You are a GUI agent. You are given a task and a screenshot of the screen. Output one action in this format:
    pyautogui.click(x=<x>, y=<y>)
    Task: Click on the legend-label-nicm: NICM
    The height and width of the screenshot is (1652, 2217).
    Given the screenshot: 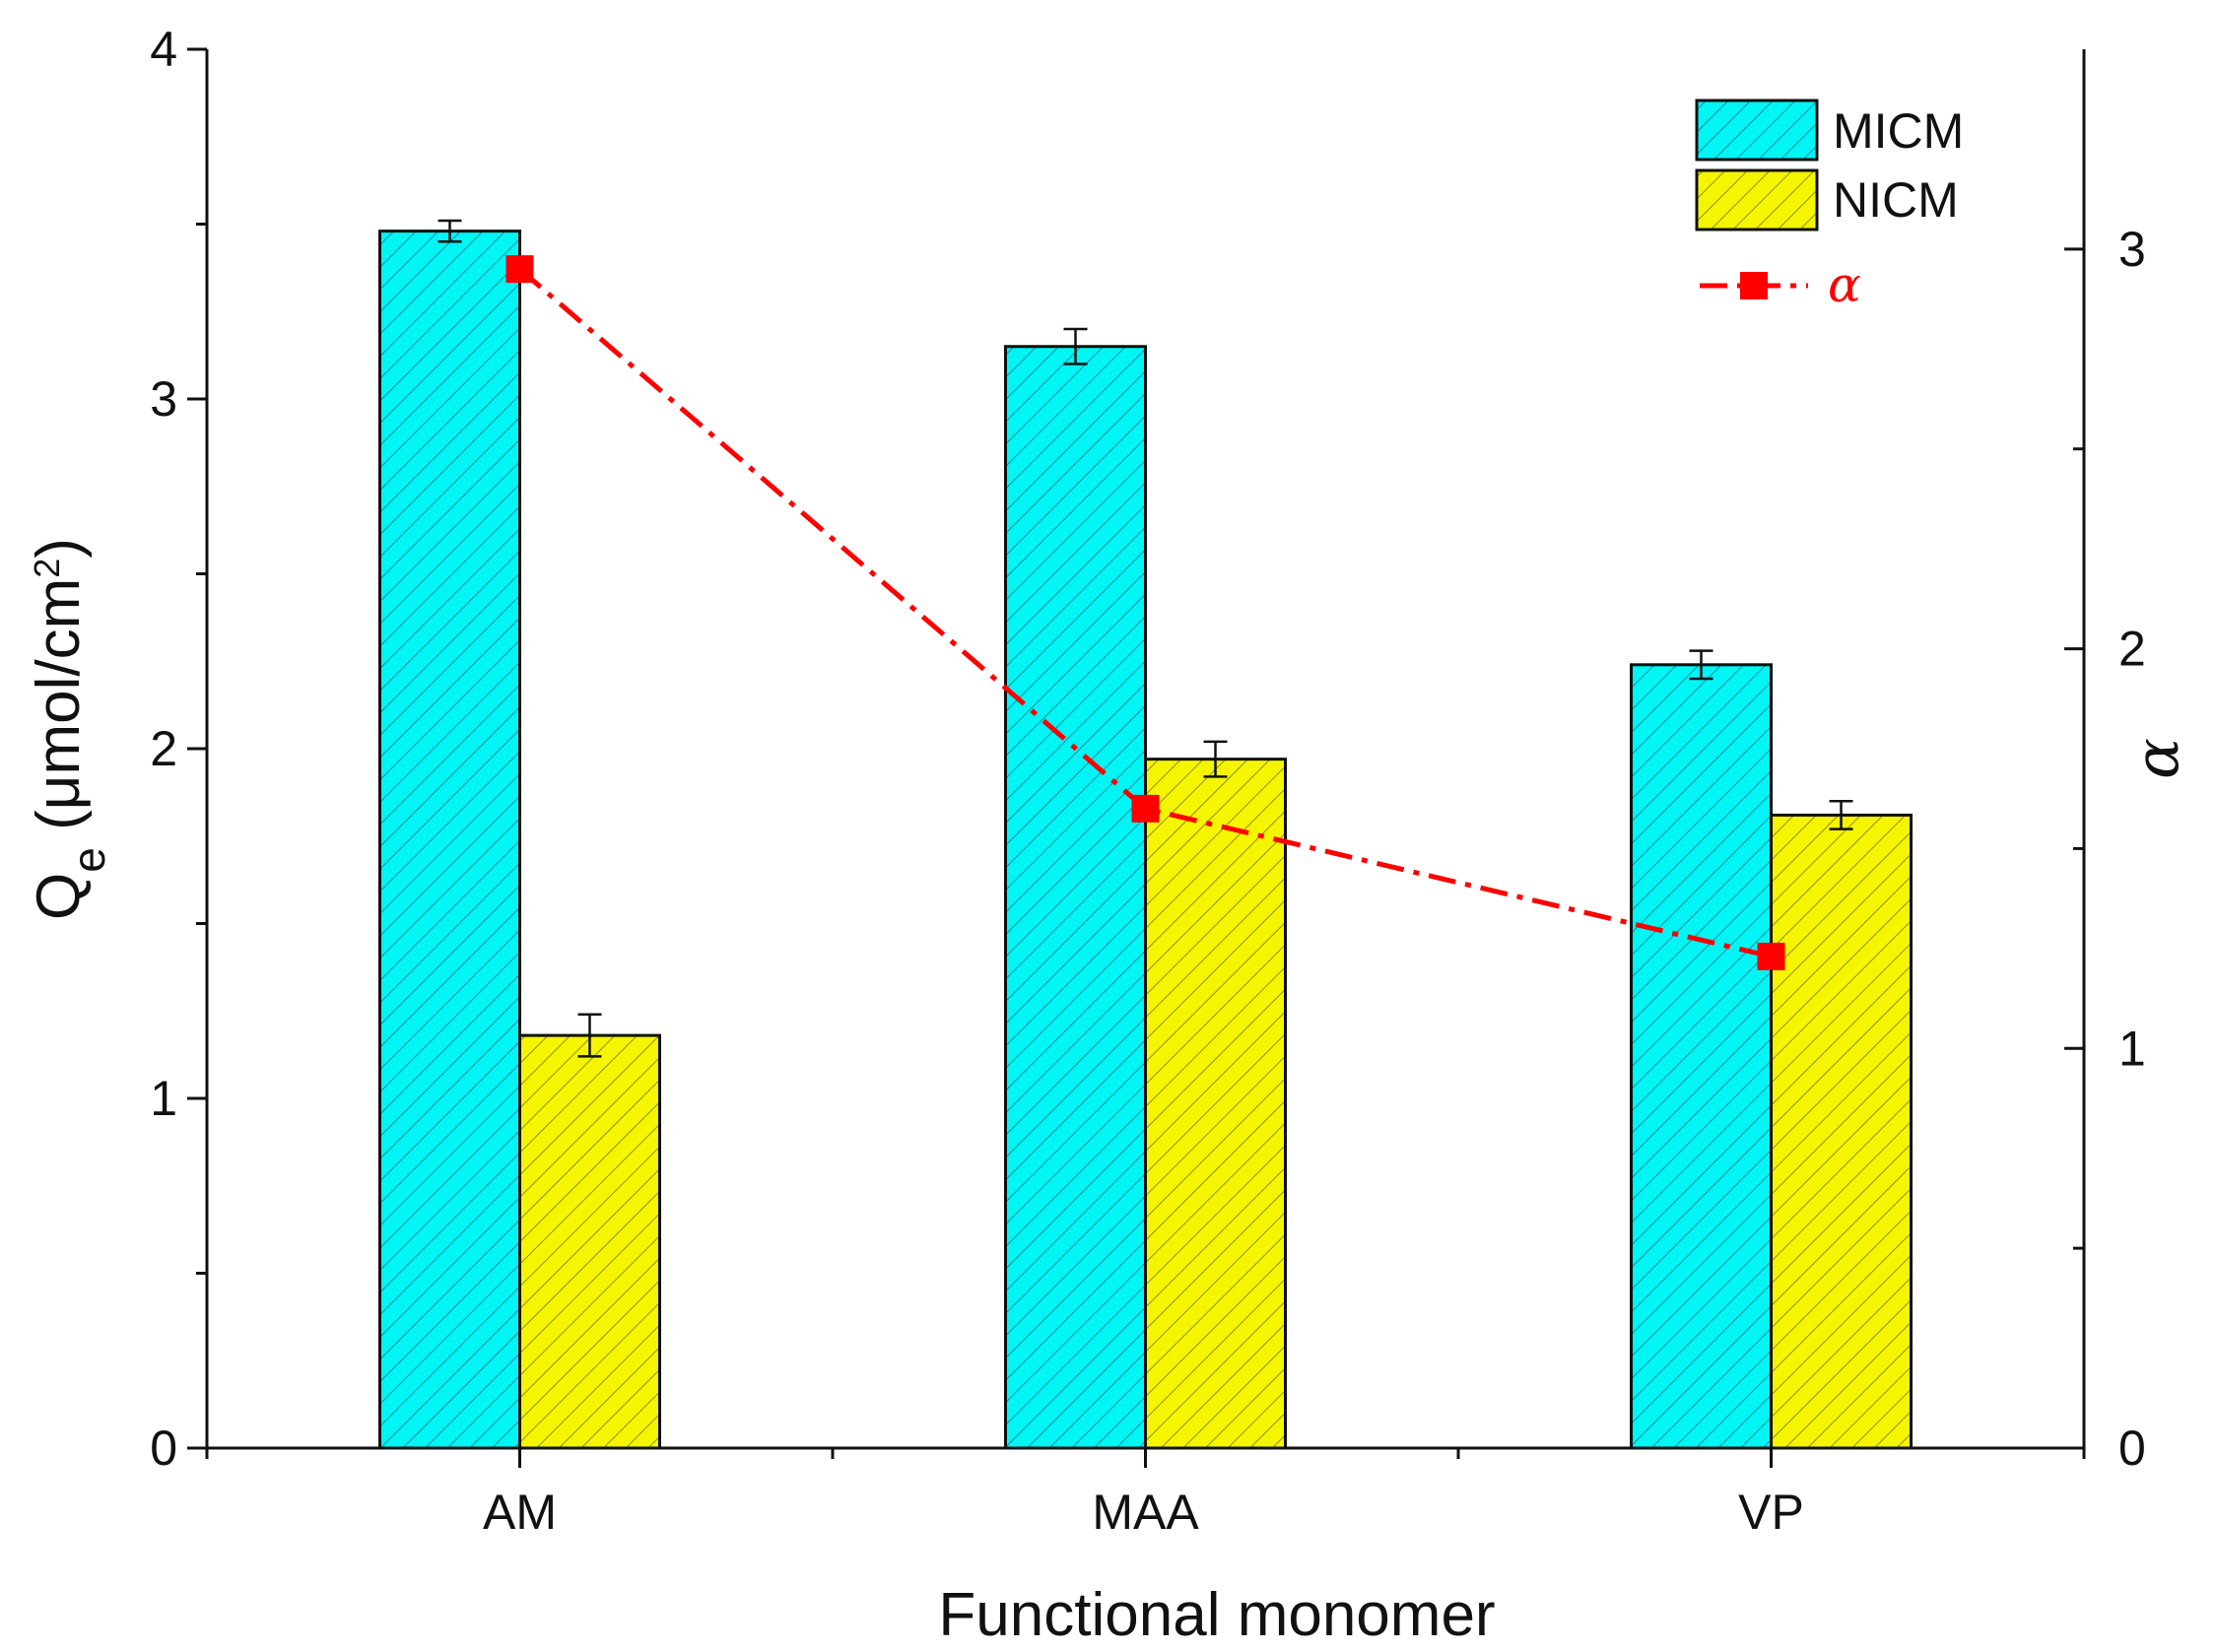 What is the action you would take?
    pyautogui.click(x=1896, y=200)
    